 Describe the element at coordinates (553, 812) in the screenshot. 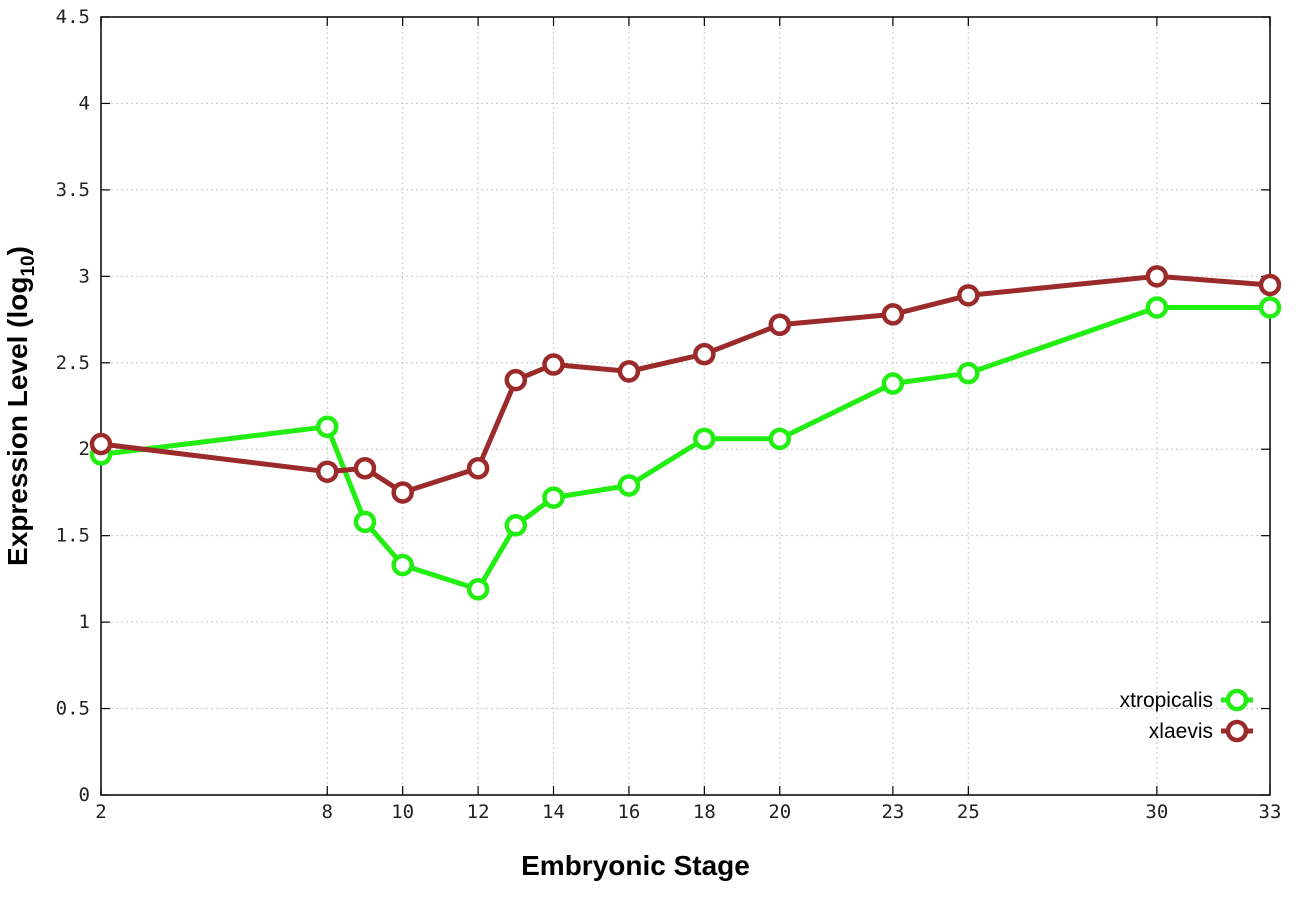

I see `x-tick-label: 14` at that location.